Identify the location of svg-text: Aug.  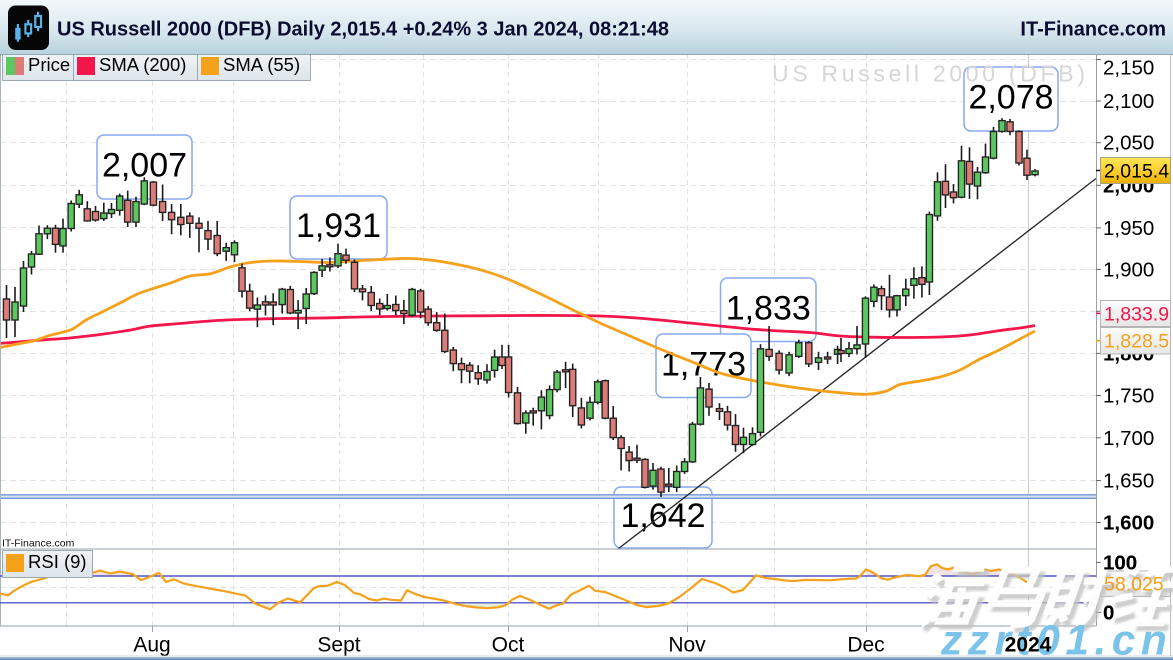
(151, 645).